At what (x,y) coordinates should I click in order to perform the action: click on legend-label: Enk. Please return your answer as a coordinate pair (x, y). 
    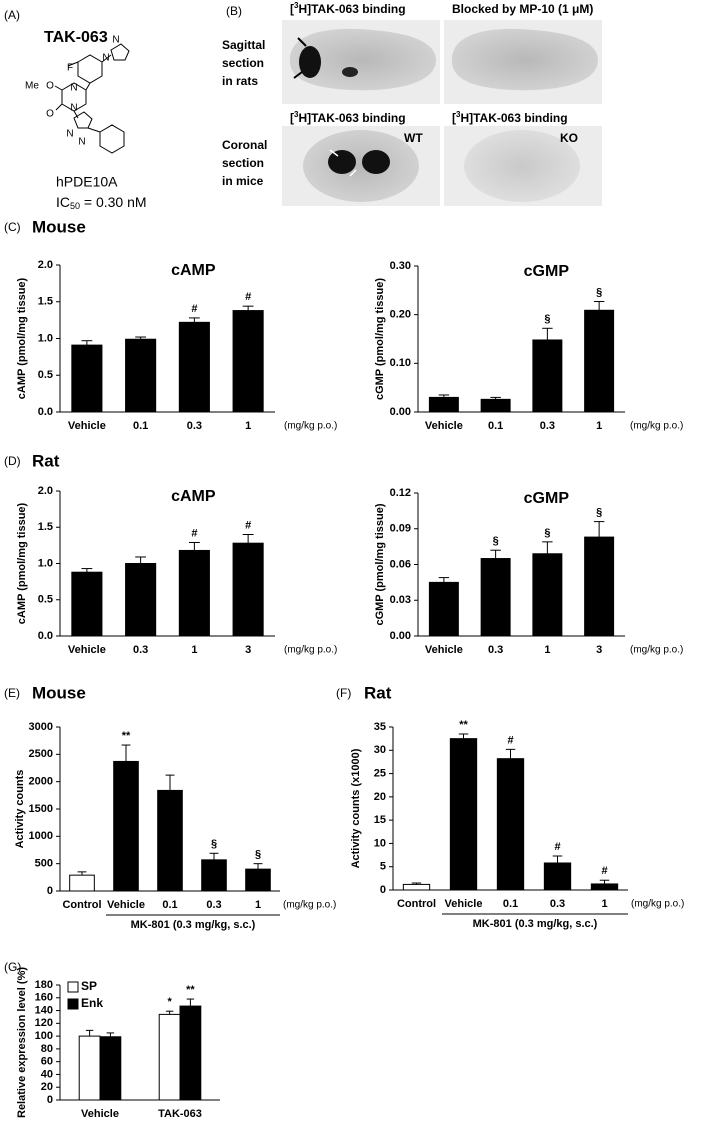
    Looking at the image, I should click on (92, 1003).